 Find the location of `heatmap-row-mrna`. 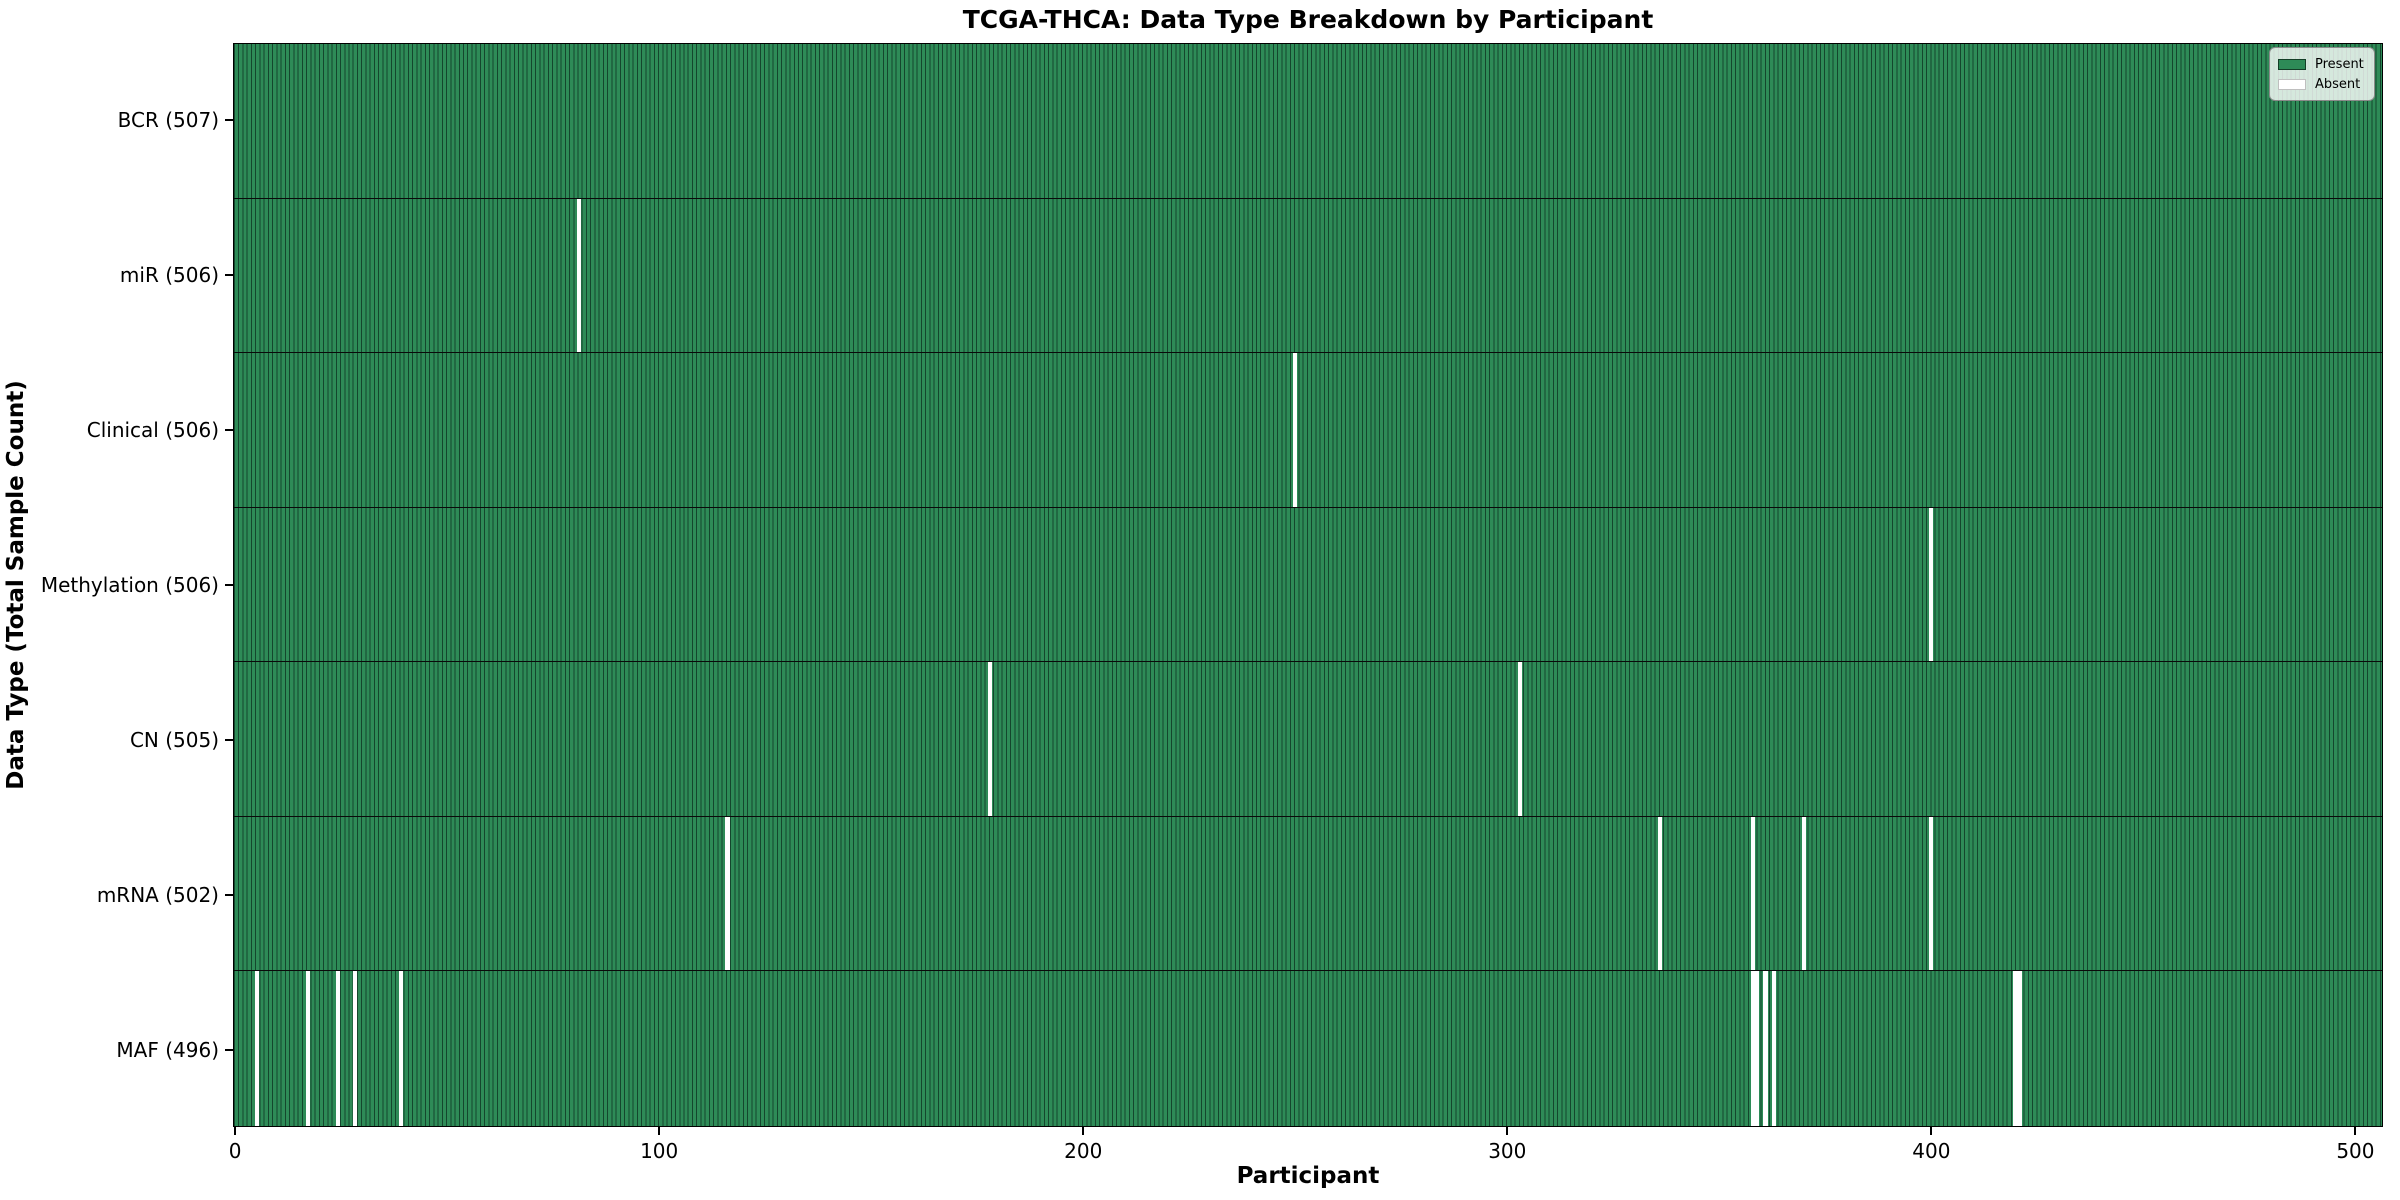

heatmap-row-mrna is located at coordinates (1308, 894).